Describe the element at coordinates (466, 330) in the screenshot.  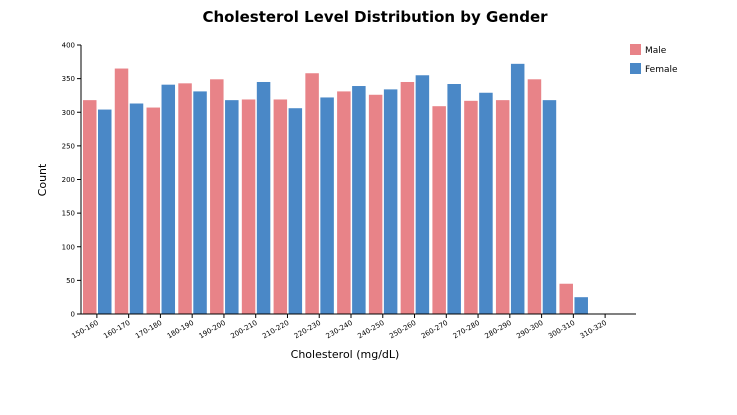
I see `x-tick-label: 270-280` at that location.